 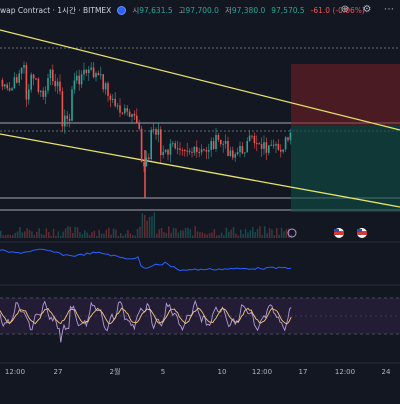 I want to click on open-value-group: 시97,631.5, so click(x=152, y=10).